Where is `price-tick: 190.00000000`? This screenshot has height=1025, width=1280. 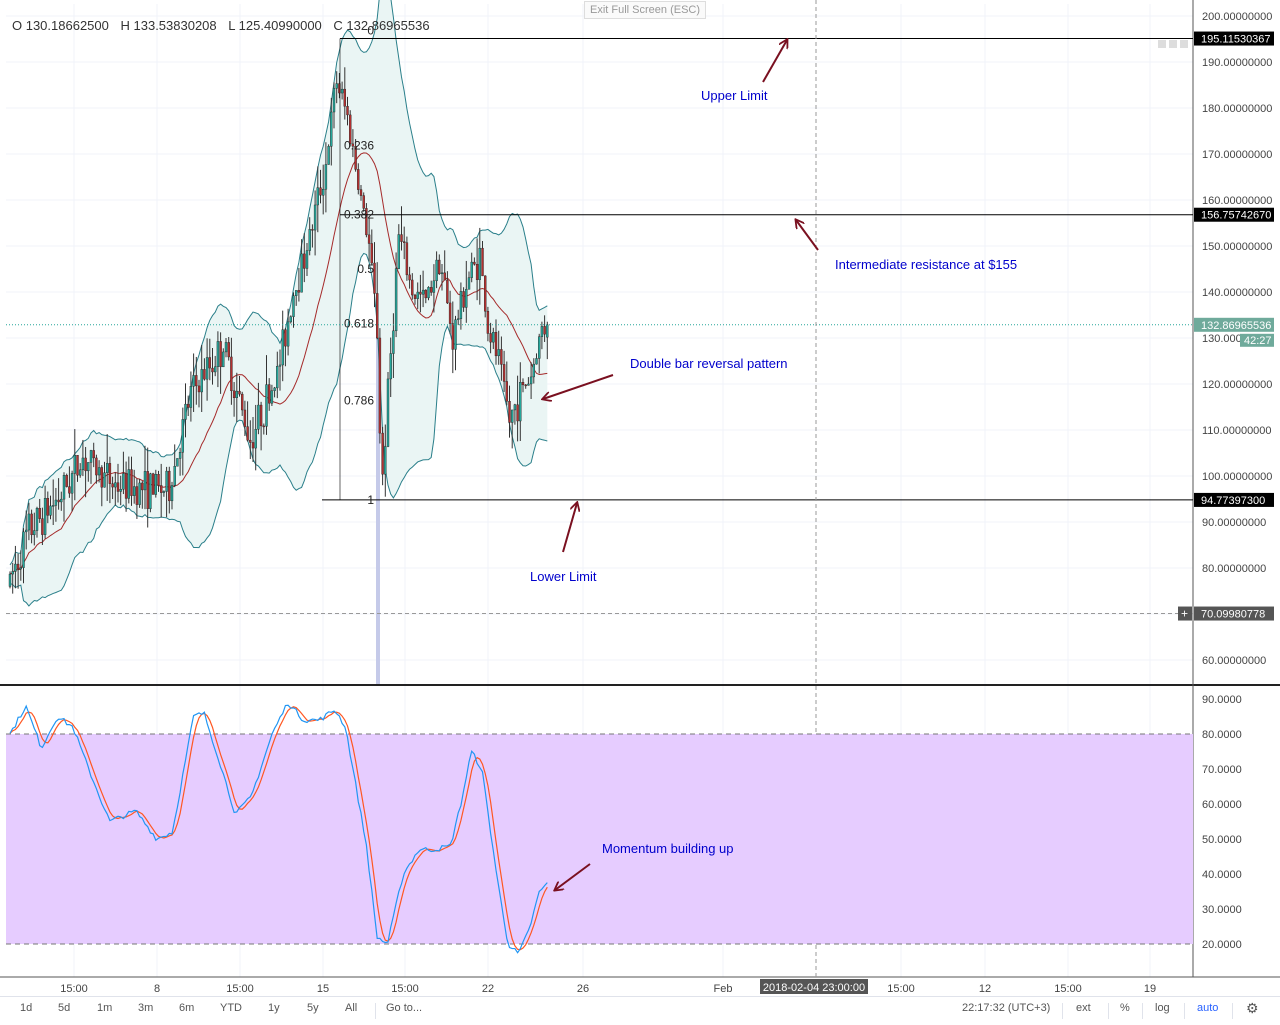
price-tick: 190.00000000 is located at coordinates (1237, 63).